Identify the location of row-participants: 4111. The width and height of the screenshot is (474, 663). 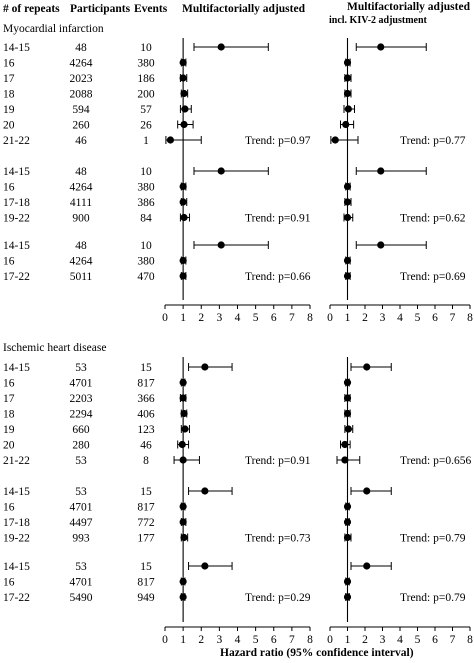
(81, 203).